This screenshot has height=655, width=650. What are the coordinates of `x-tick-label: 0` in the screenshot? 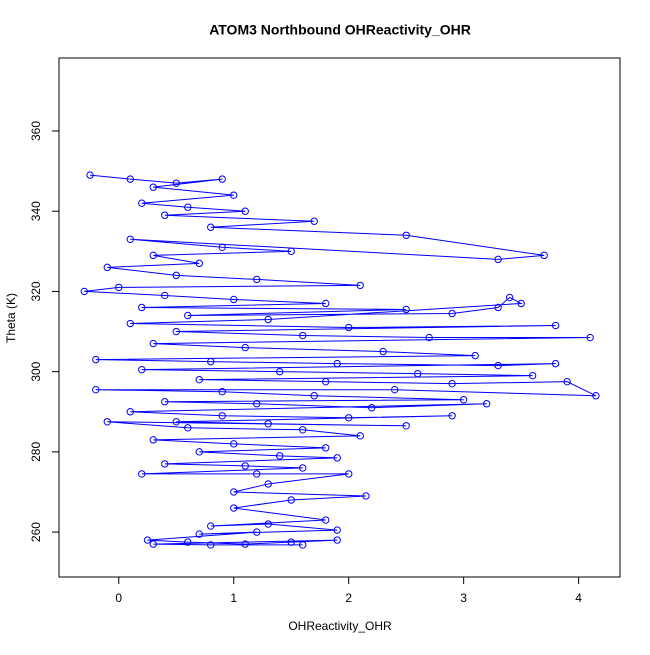 It's located at (118, 598).